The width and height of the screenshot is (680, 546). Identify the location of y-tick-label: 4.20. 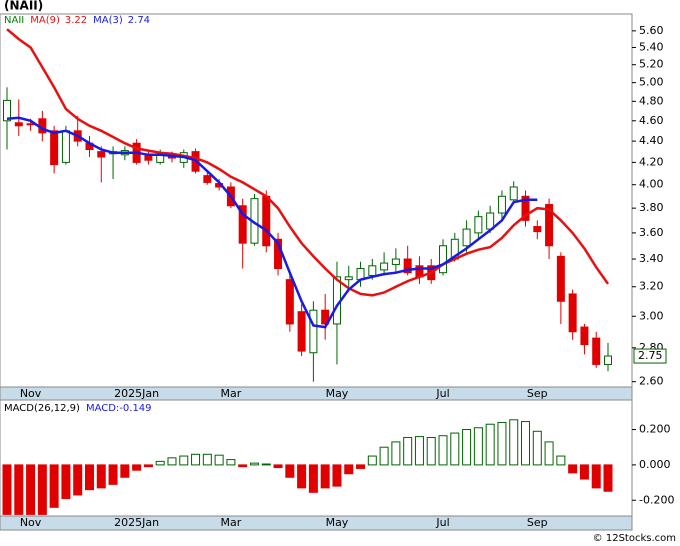
(651, 161).